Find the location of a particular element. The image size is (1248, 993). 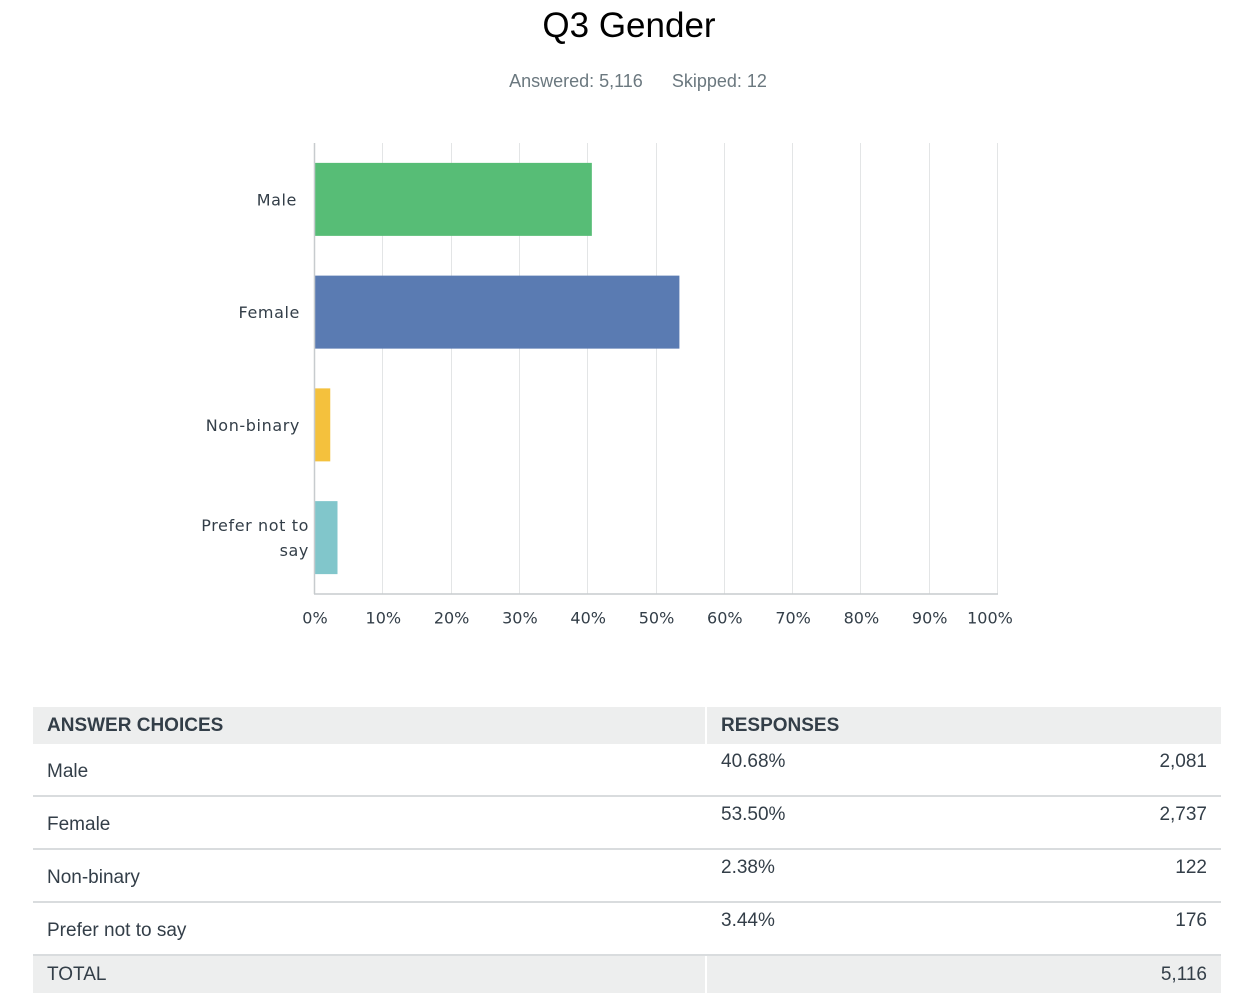

tick-label: 0% is located at coordinates (314, 618).